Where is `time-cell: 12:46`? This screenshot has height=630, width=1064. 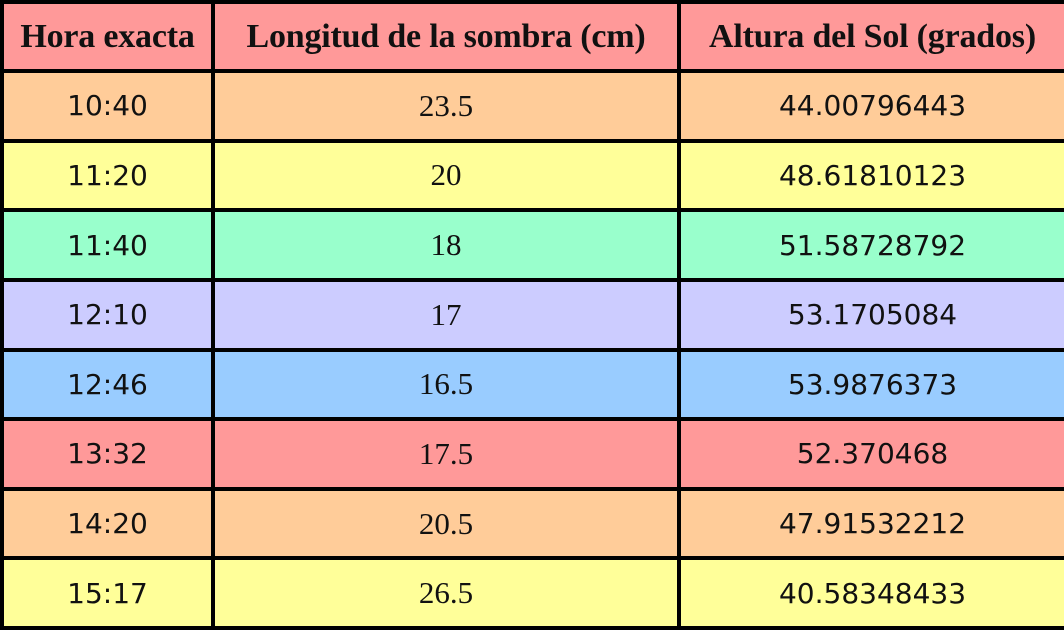
time-cell: 12:46 is located at coordinates (107, 384).